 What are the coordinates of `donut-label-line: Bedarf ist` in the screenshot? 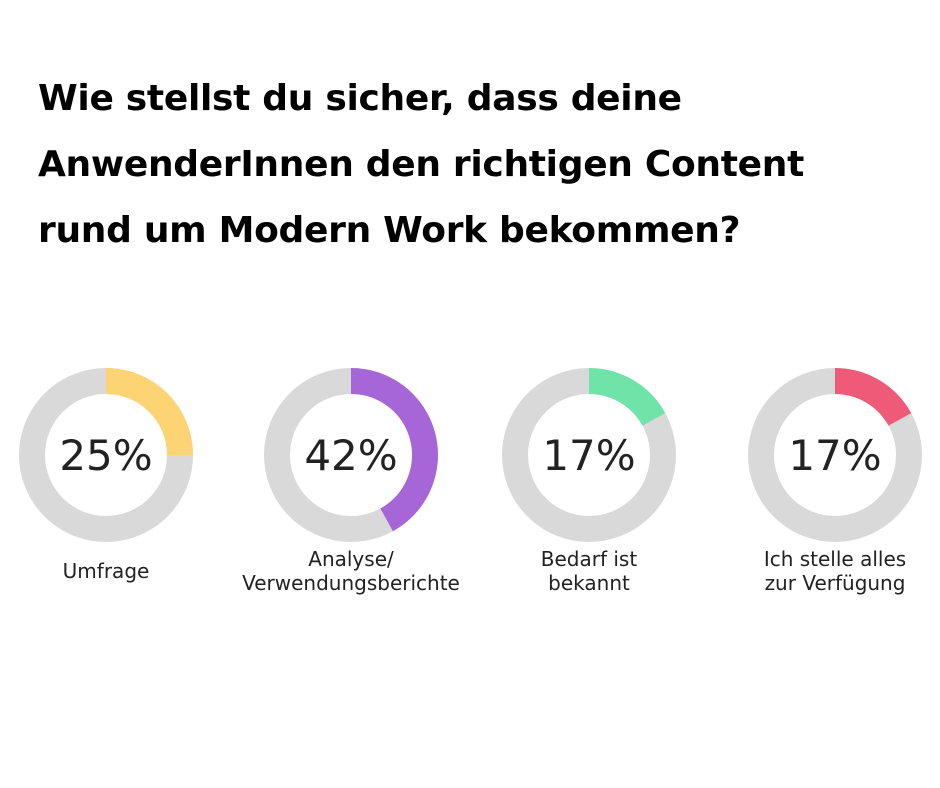 It's located at (589, 559).